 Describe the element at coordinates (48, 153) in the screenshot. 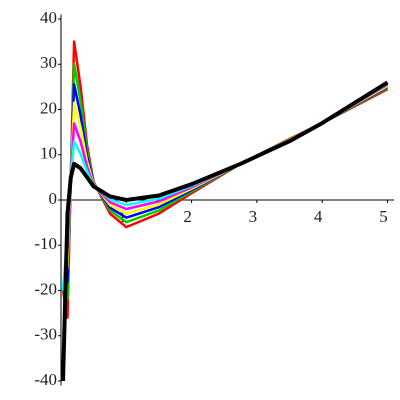

I see `y-tick-label: 10` at that location.